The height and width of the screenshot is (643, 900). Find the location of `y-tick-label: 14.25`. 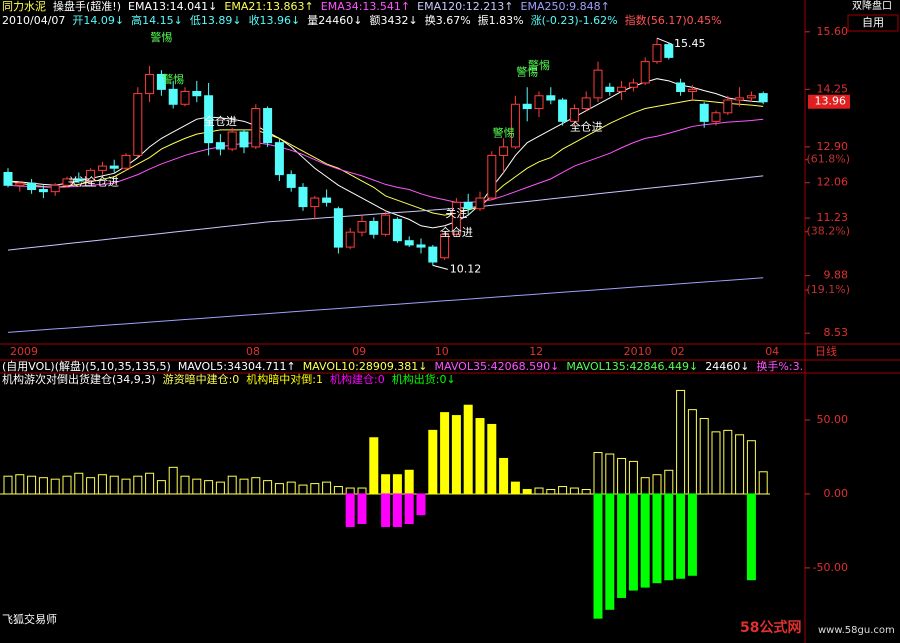

y-tick-label: 14.25 is located at coordinates (833, 88).